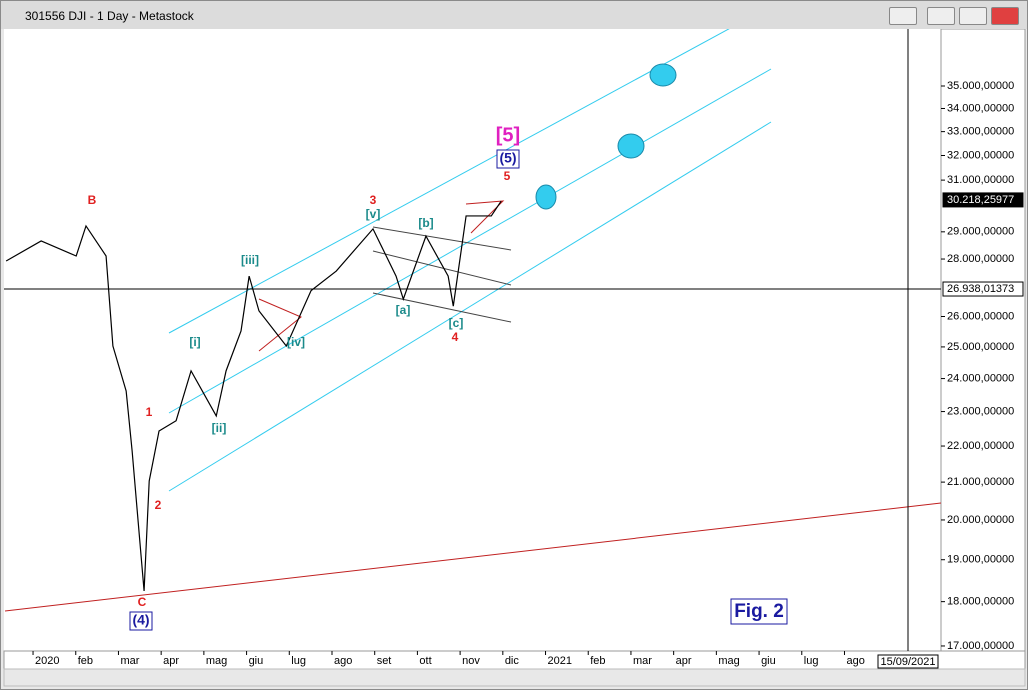 Image resolution: width=1028 pixels, height=690 pixels. Describe the element at coordinates (219, 428) in the screenshot. I see `wave-label: [ii]` at that location.